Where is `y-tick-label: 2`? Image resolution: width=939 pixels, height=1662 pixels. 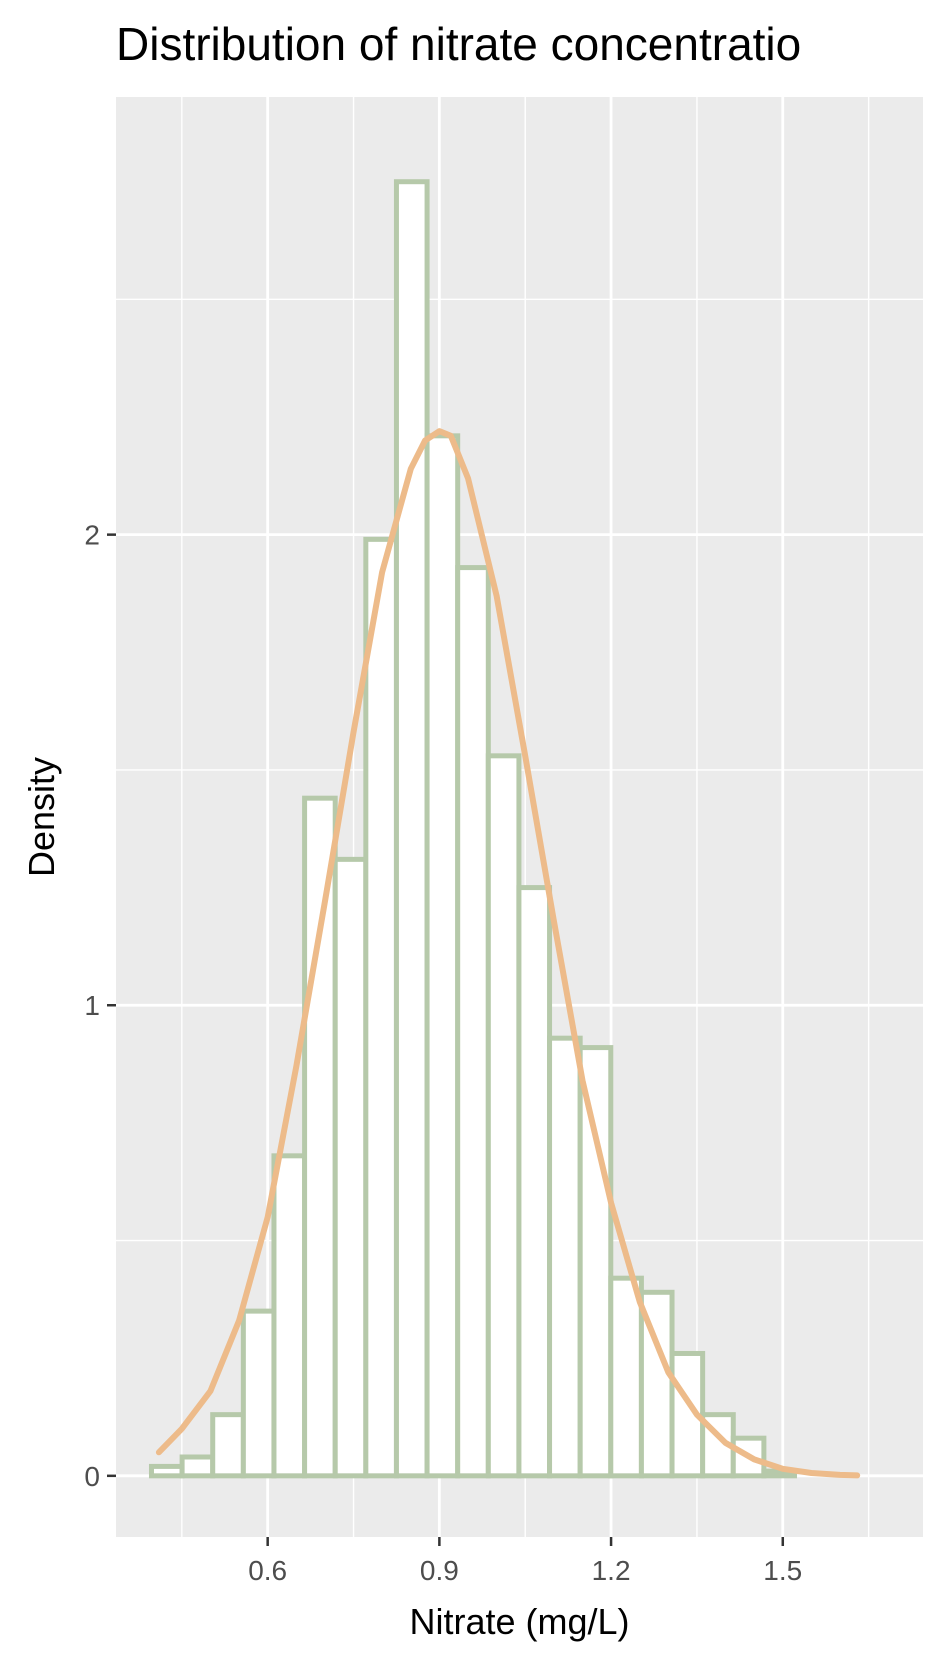 y-tick-label: 2 is located at coordinates (92, 535).